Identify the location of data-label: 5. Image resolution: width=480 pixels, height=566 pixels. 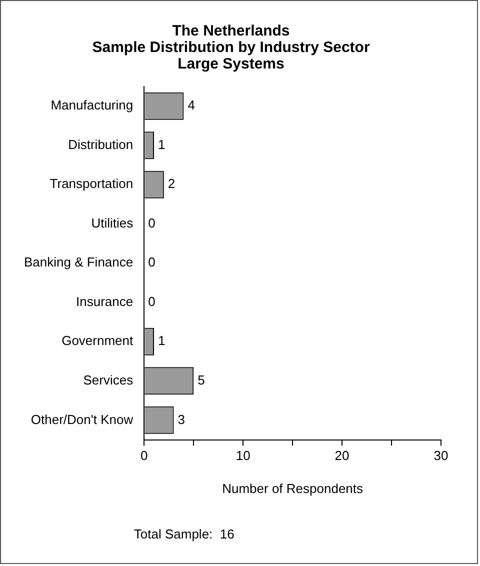
(201, 380).